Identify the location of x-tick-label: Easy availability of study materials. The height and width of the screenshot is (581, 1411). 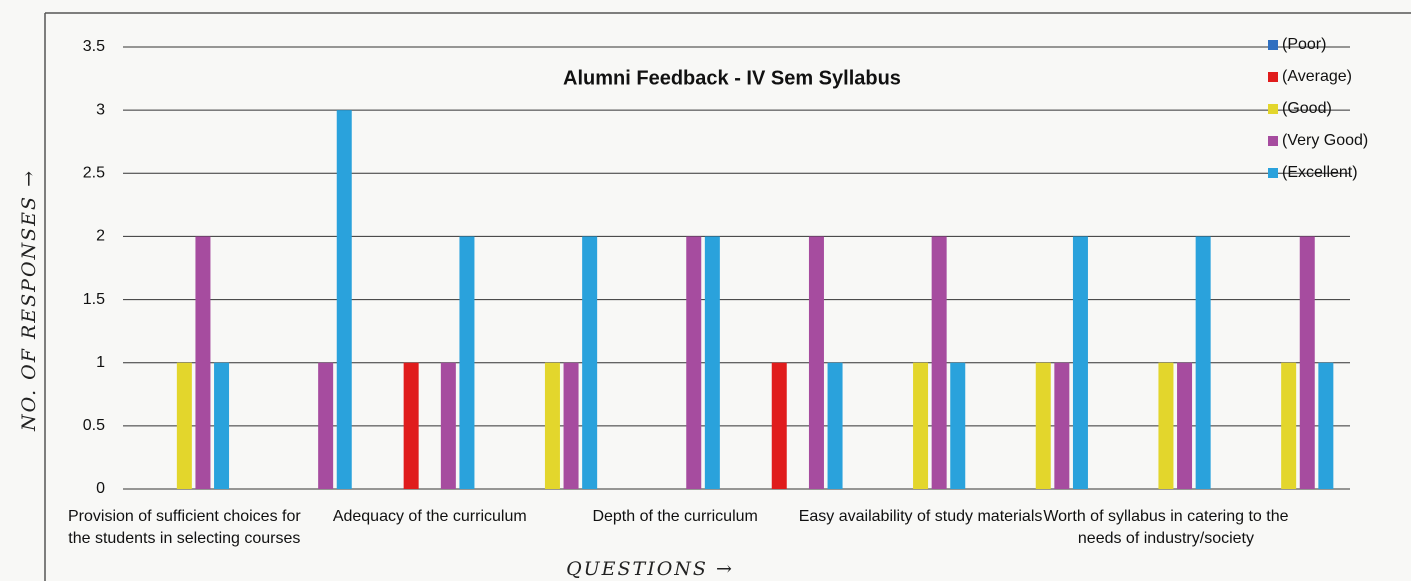
(920, 516).